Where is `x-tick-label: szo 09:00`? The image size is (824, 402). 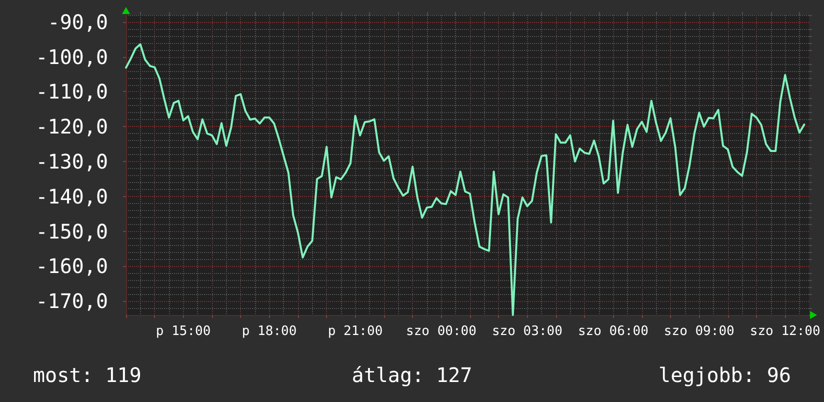 x-tick-label: szo 09:00 is located at coordinates (699, 331).